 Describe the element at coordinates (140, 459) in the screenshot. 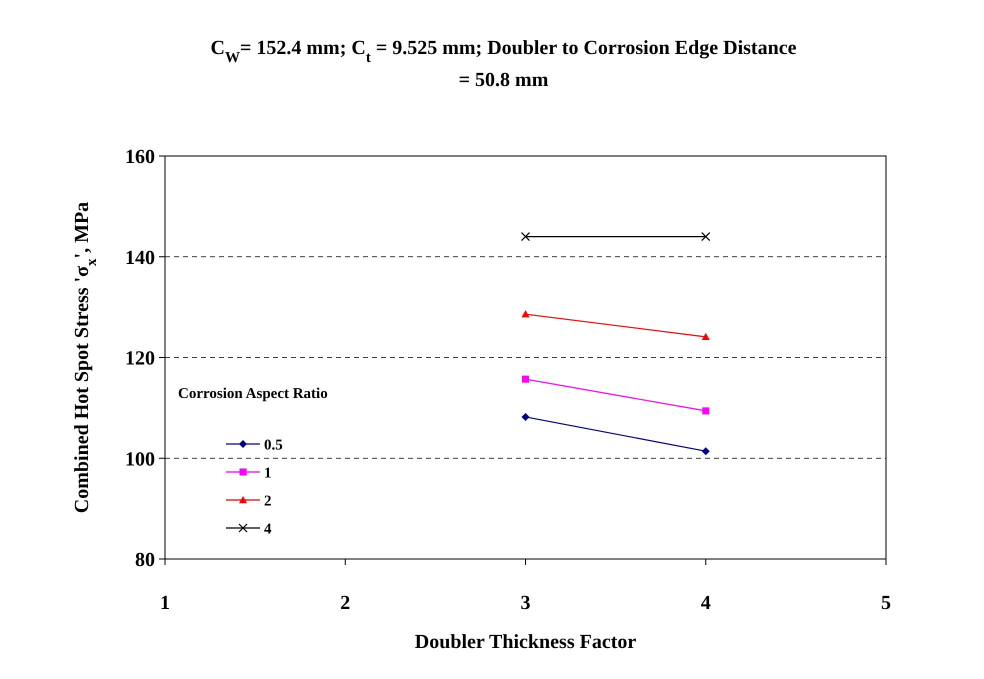

I see `y-tick-label: 100` at that location.